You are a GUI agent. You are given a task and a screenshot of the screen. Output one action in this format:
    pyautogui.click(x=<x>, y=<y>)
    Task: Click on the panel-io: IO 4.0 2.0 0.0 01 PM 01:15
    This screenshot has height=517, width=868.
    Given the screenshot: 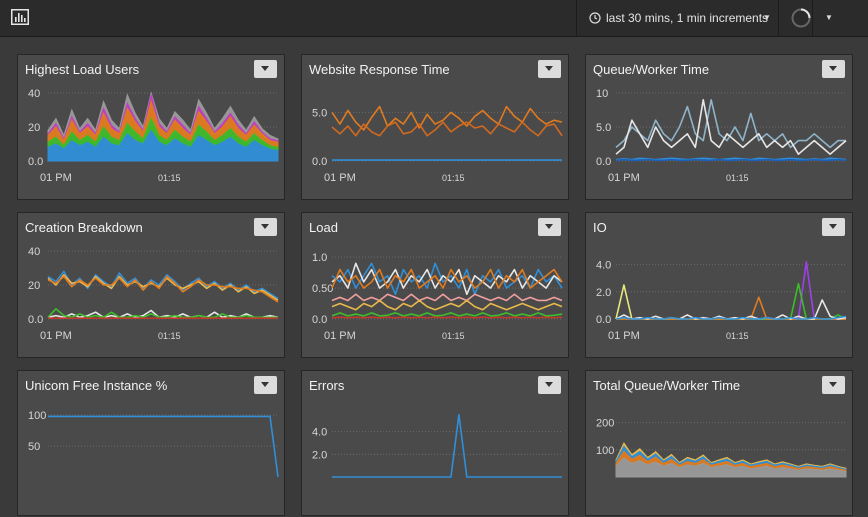 What is the action you would take?
    pyautogui.click(x=719, y=285)
    